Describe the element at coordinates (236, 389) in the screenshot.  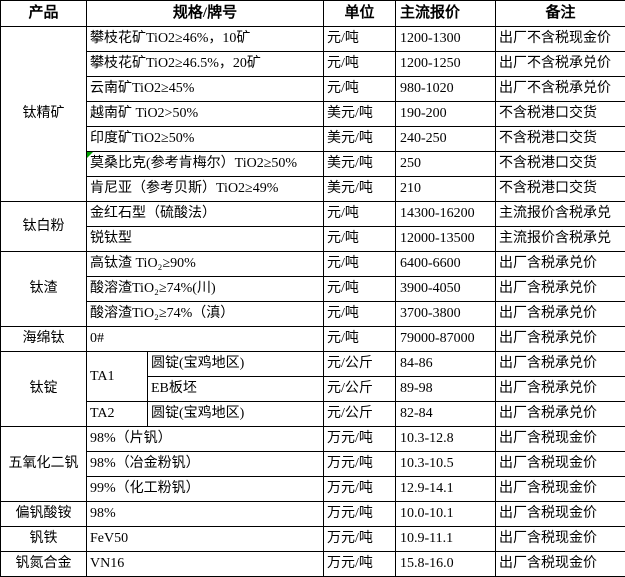
I see `form-cell: EB板坯` at that location.